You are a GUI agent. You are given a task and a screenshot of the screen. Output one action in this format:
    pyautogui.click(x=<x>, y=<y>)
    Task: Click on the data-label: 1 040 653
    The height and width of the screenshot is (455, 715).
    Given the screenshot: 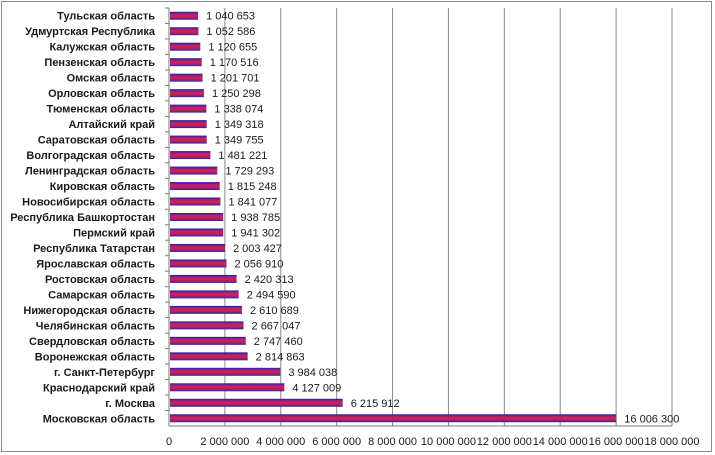 What is the action you would take?
    pyautogui.click(x=230, y=17)
    